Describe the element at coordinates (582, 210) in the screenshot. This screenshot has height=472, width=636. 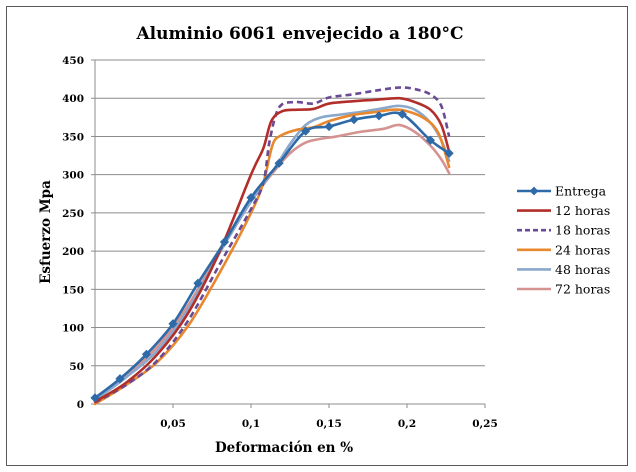
I see `legend-label-1: 12 horas` at that location.